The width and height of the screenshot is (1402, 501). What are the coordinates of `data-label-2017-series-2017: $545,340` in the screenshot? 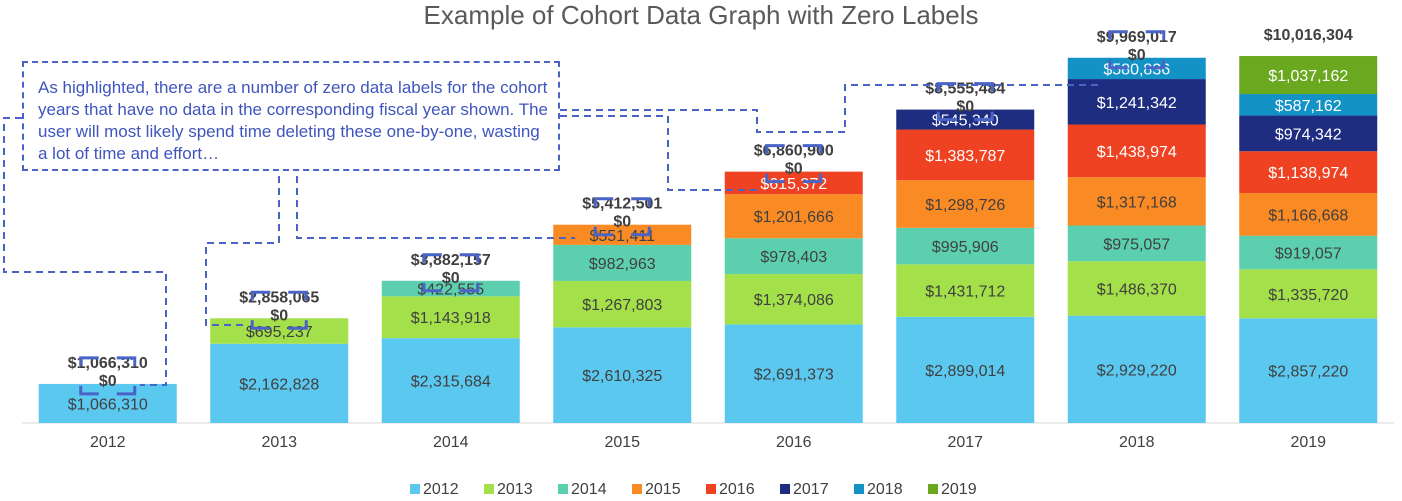 It's located at (965, 121).